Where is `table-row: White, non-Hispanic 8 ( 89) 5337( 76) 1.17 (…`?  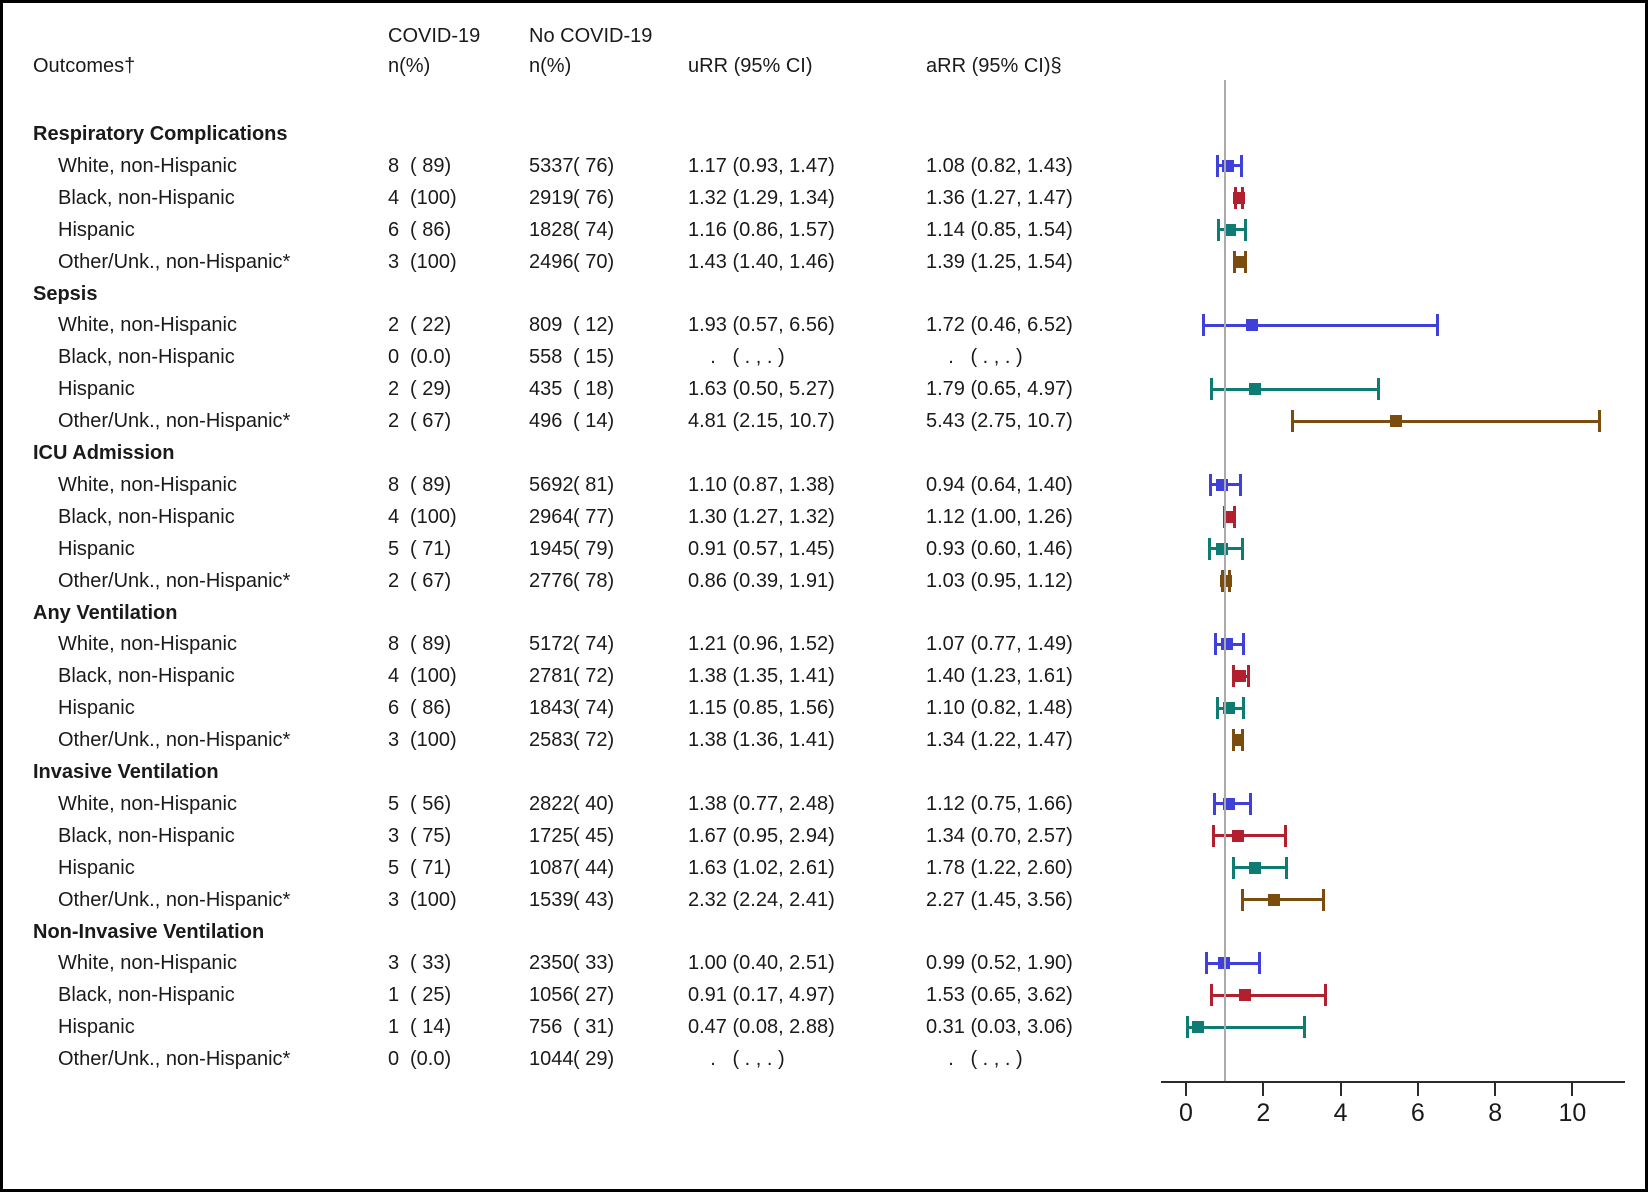
table-row: White, non-Hispanic 8 ( 89) 5337( 76) 1.17 (… is located at coordinates (538, 166).